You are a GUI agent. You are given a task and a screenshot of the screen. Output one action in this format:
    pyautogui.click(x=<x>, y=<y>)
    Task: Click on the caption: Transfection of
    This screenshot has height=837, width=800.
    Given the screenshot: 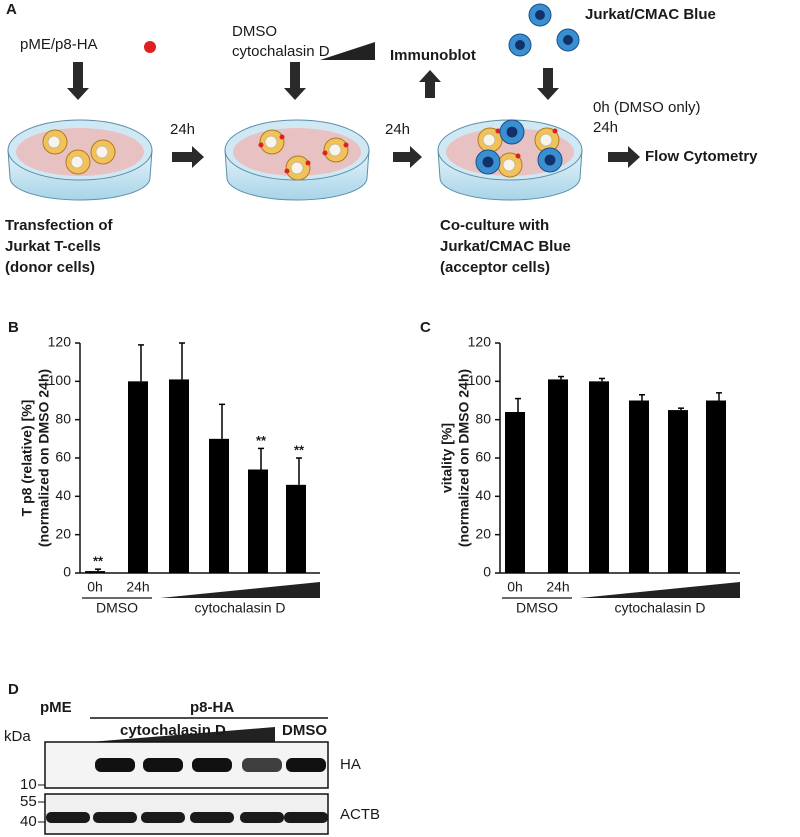 What is the action you would take?
    pyautogui.click(x=59, y=225)
    